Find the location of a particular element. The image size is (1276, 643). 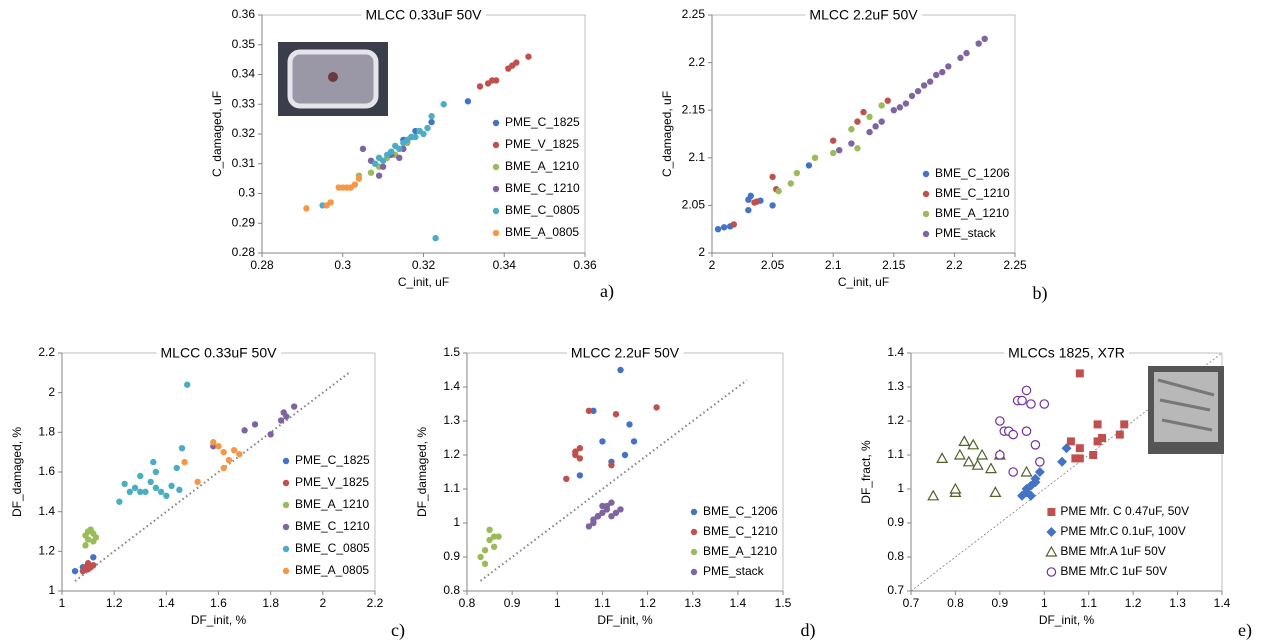

x-axis-title: DF_init, % is located at coordinates (1067, 620).